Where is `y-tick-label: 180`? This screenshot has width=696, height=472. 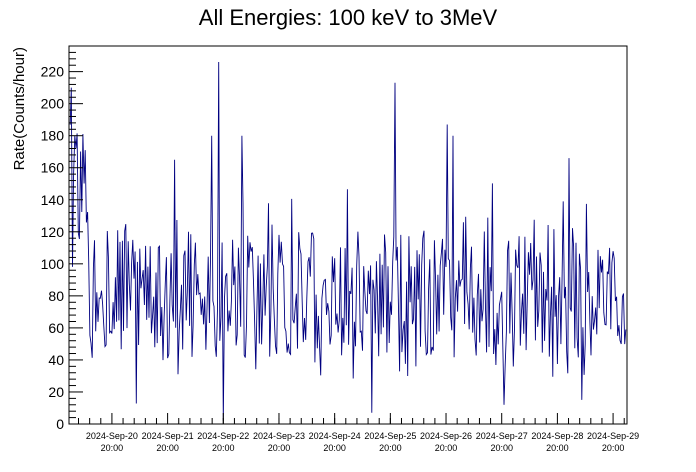 y-tick-label: 180 is located at coordinates (53, 136).